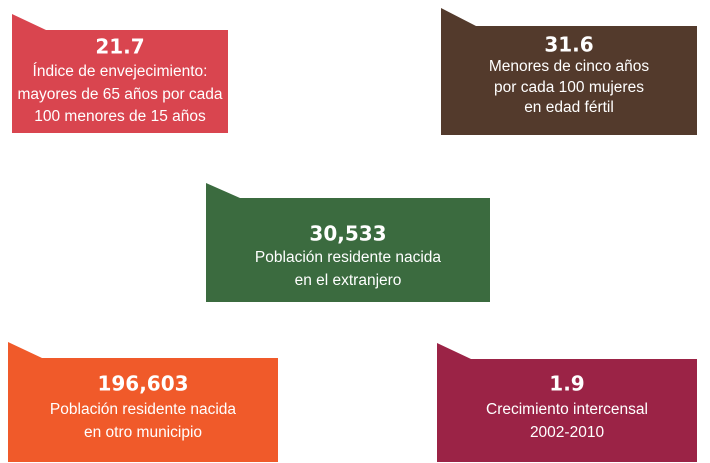 The image size is (710, 463). I want to click on card-green, so click(348, 242).